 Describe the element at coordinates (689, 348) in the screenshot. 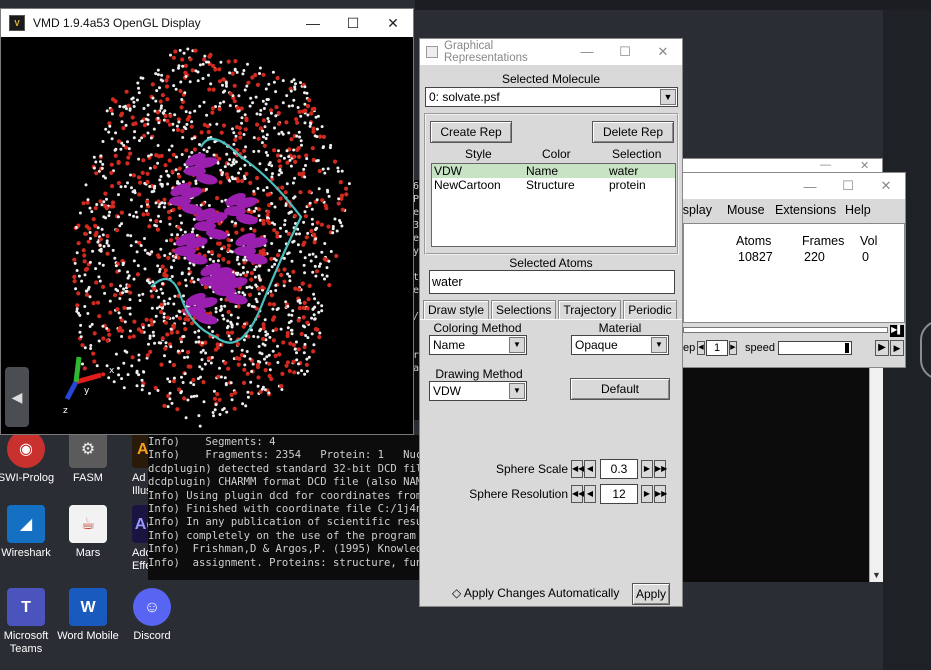

I see `step-label: ep` at that location.